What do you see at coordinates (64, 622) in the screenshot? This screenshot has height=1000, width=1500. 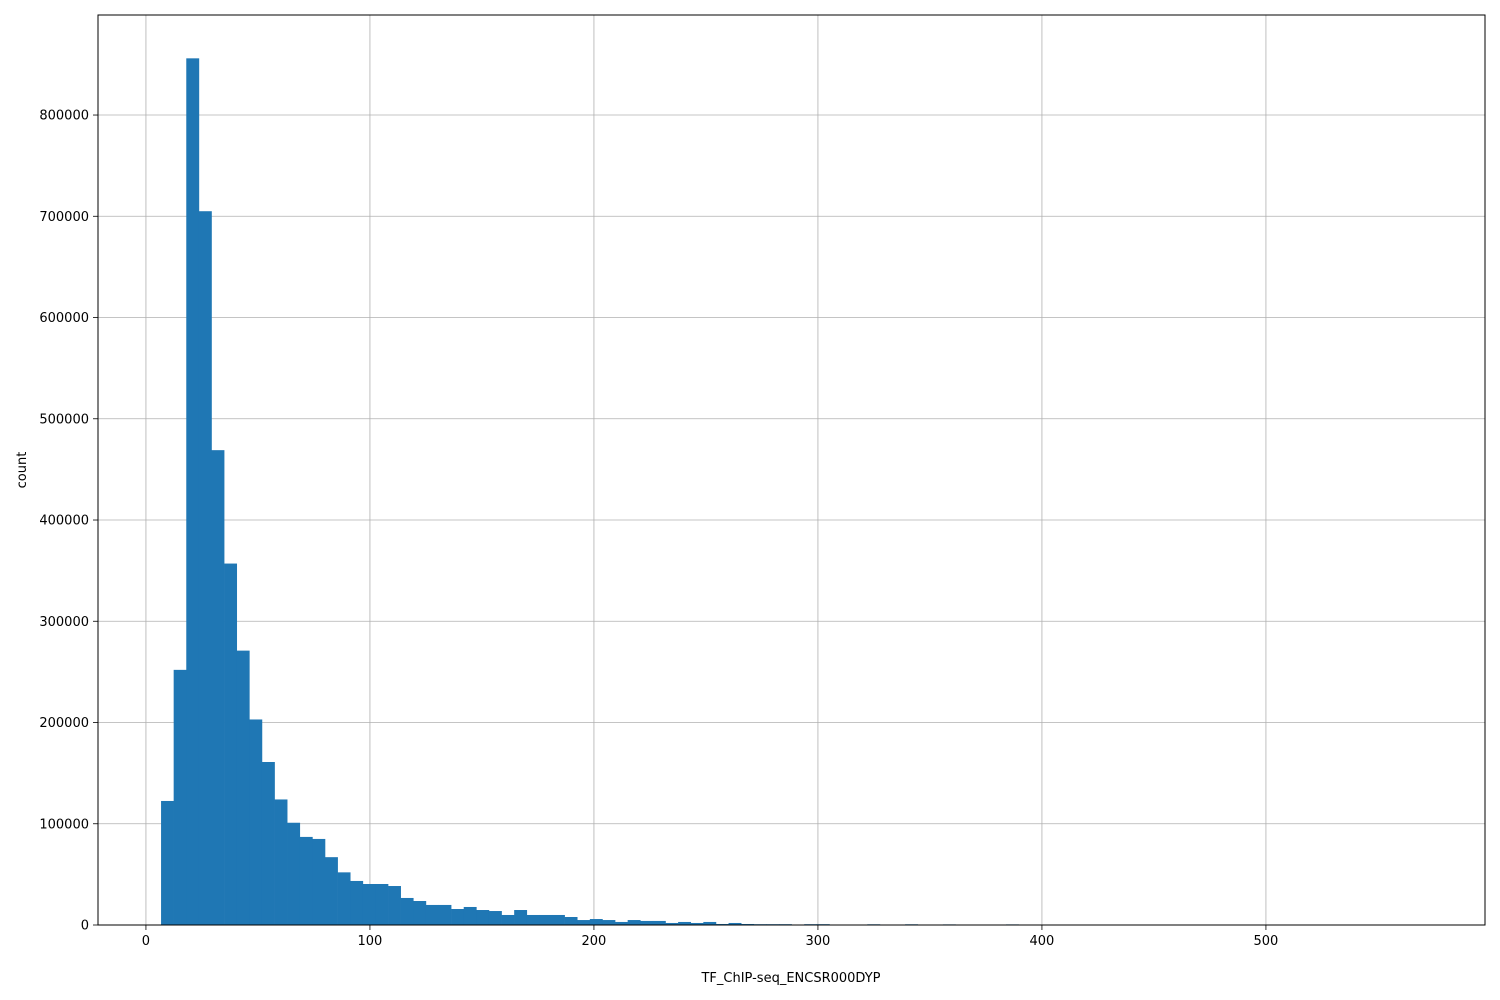 I see `y-tick-label: 300000` at bounding box center [64, 622].